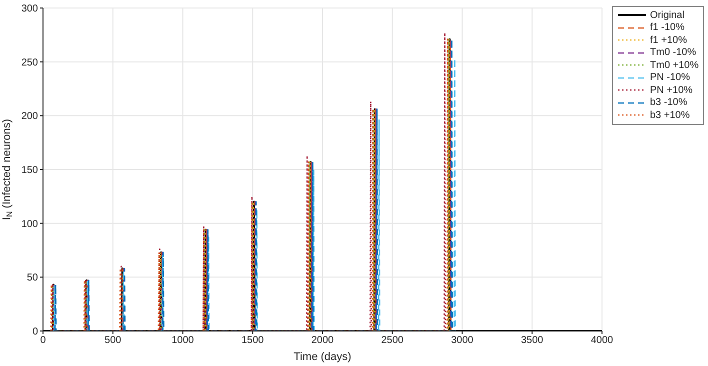  What do you see at coordinates (29, 170) in the screenshot?
I see `y-tick-label: 150` at bounding box center [29, 170].